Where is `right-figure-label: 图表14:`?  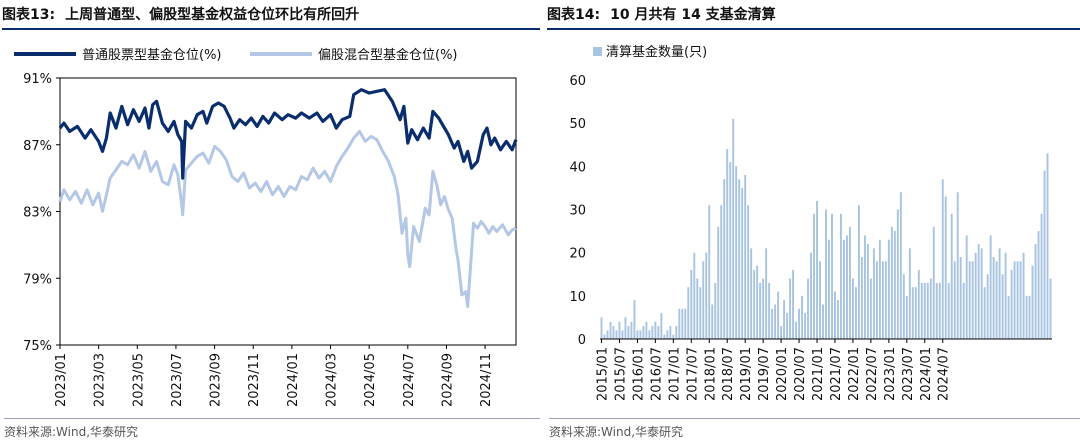
right-figure-label: 图表14: is located at coordinates (574, 15).